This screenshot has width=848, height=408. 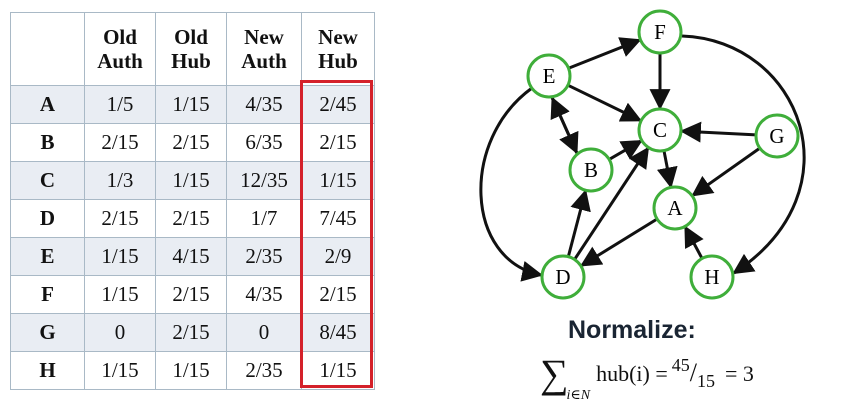 What do you see at coordinates (611, 203) in the screenshot?
I see `edge-d-to-c` at bounding box center [611, 203].